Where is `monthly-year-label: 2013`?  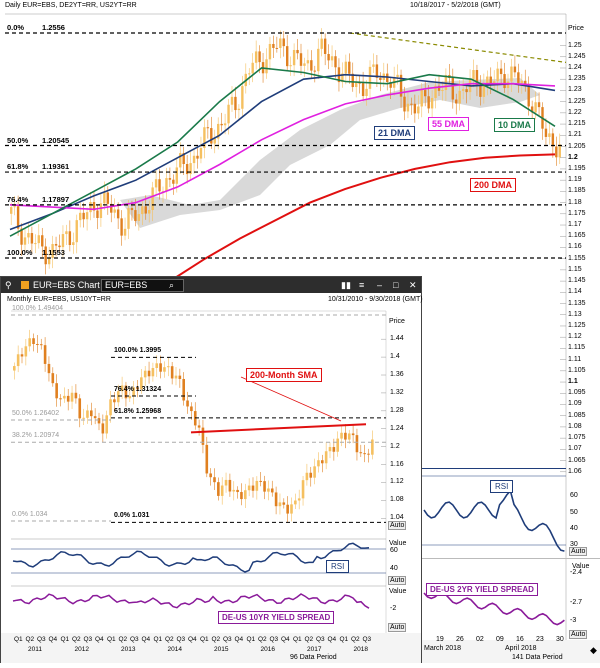 monthly-year-label: 2013 is located at coordinates (128, 649).